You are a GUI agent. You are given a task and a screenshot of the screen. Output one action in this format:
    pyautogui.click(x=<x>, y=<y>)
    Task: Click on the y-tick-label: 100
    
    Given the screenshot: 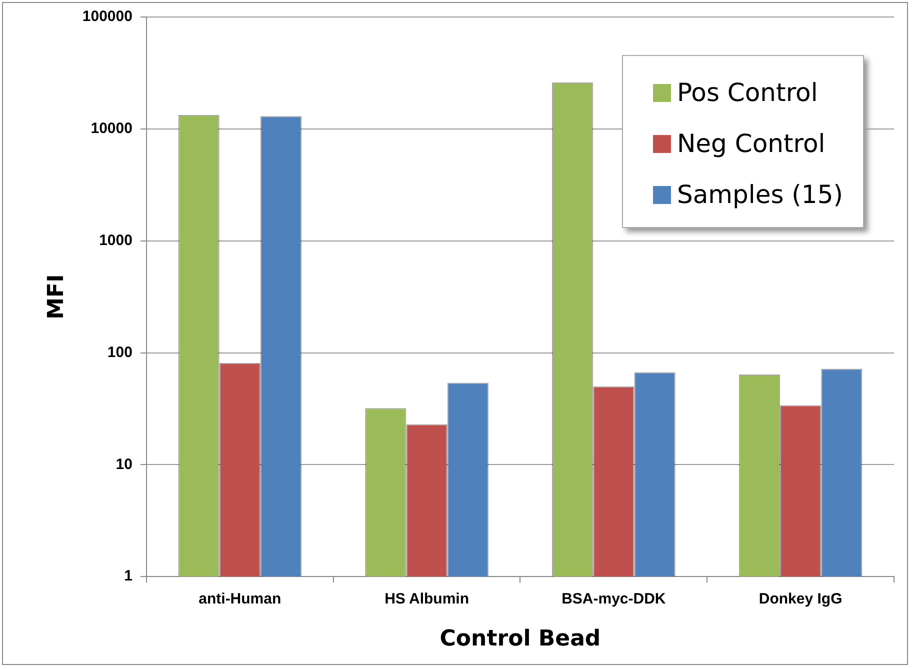 What is the action you would take?
    pyautogui.click(x=119, y=352)
    